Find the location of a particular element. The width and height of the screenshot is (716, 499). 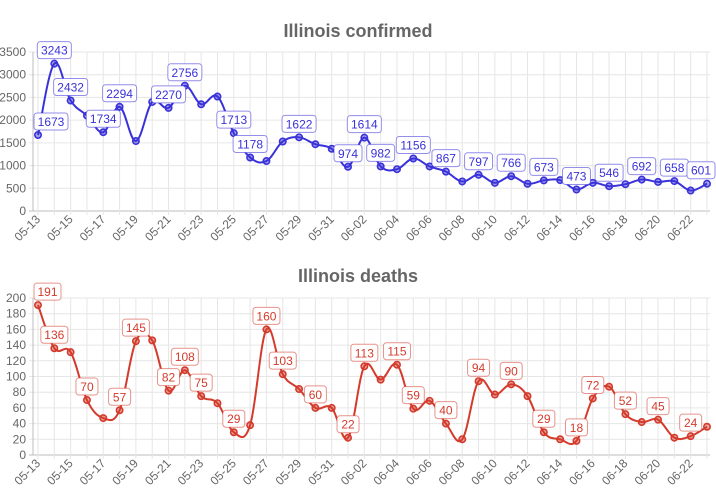

deaths-y-tick-label: 80 is located at coordinates (20, 392).